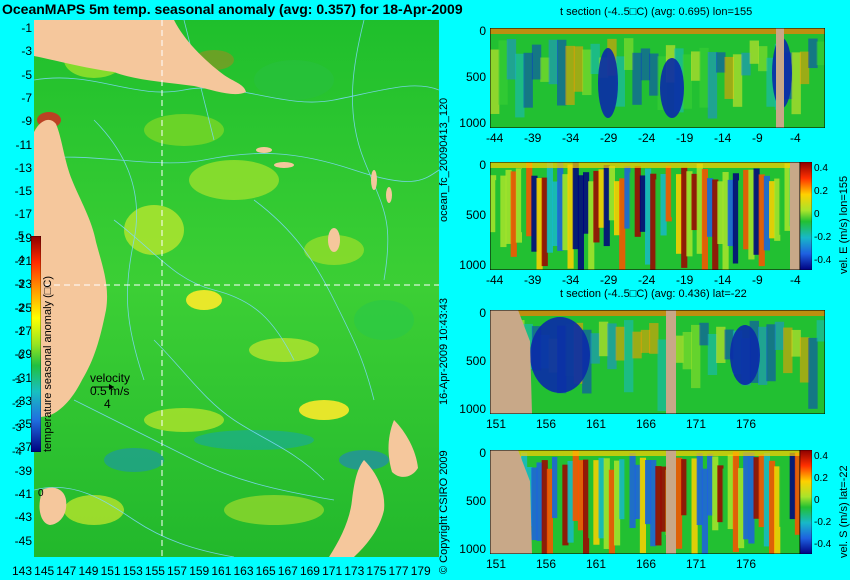  What do you see at coordinates (36, 344) in the screenshot?
I see `map-colorbar` at bounding box center [36, 344].